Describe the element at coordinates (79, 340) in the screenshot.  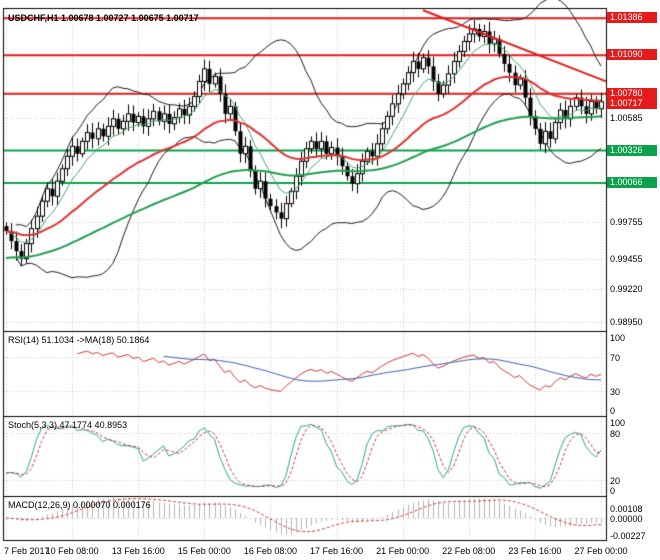
I see `rsi-indicator-label: RSI(14) 51.1034 ->MA(18) 50.1864` at that location.